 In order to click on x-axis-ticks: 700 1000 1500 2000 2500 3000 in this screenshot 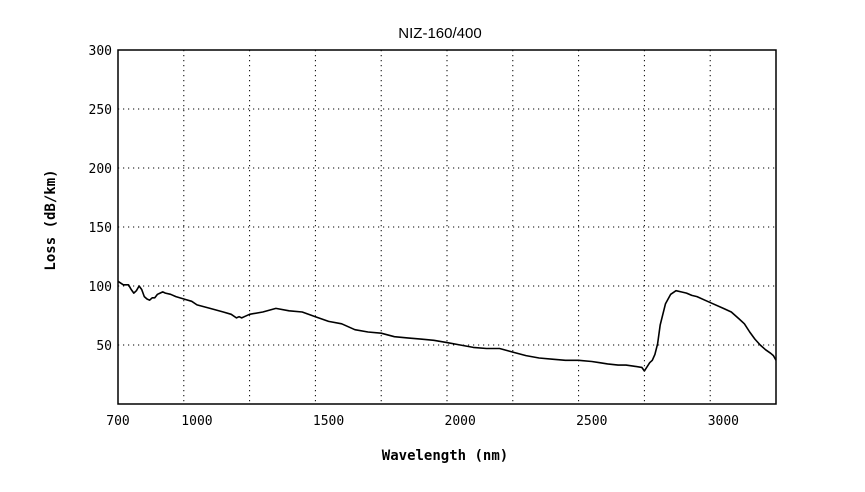, I will do `click(422, 421)`.